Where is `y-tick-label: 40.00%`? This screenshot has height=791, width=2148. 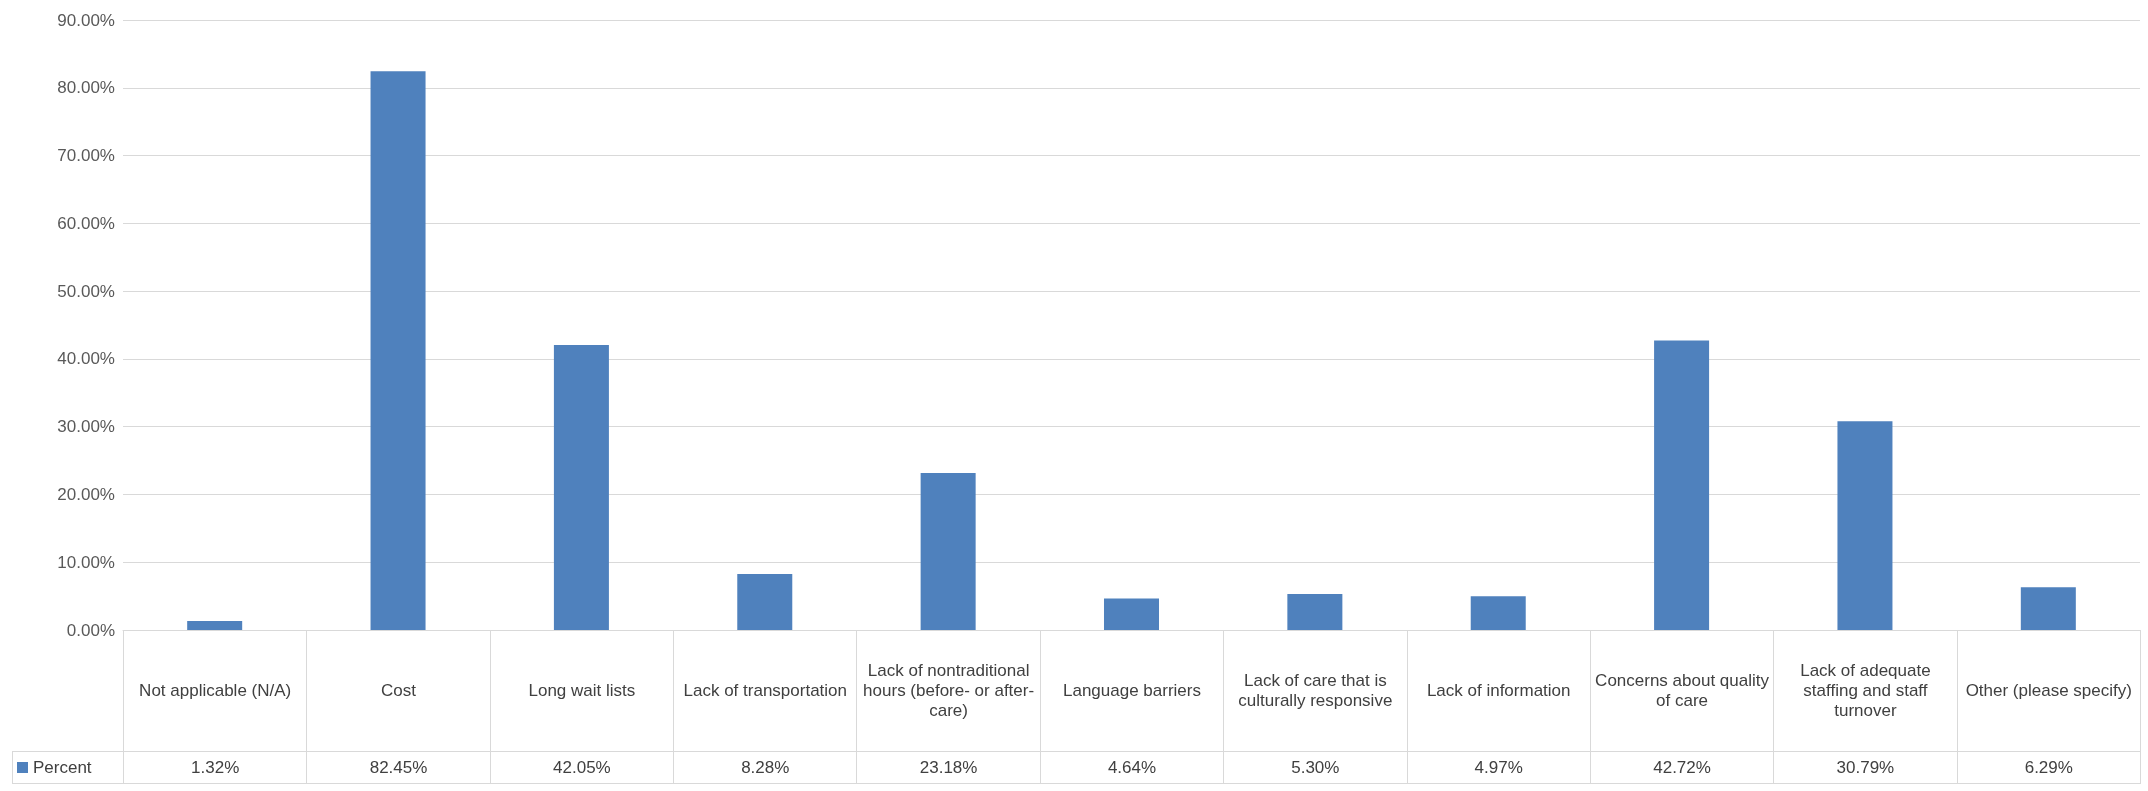
y-tick-label: 40.00% is located at coordinates (86, 359).